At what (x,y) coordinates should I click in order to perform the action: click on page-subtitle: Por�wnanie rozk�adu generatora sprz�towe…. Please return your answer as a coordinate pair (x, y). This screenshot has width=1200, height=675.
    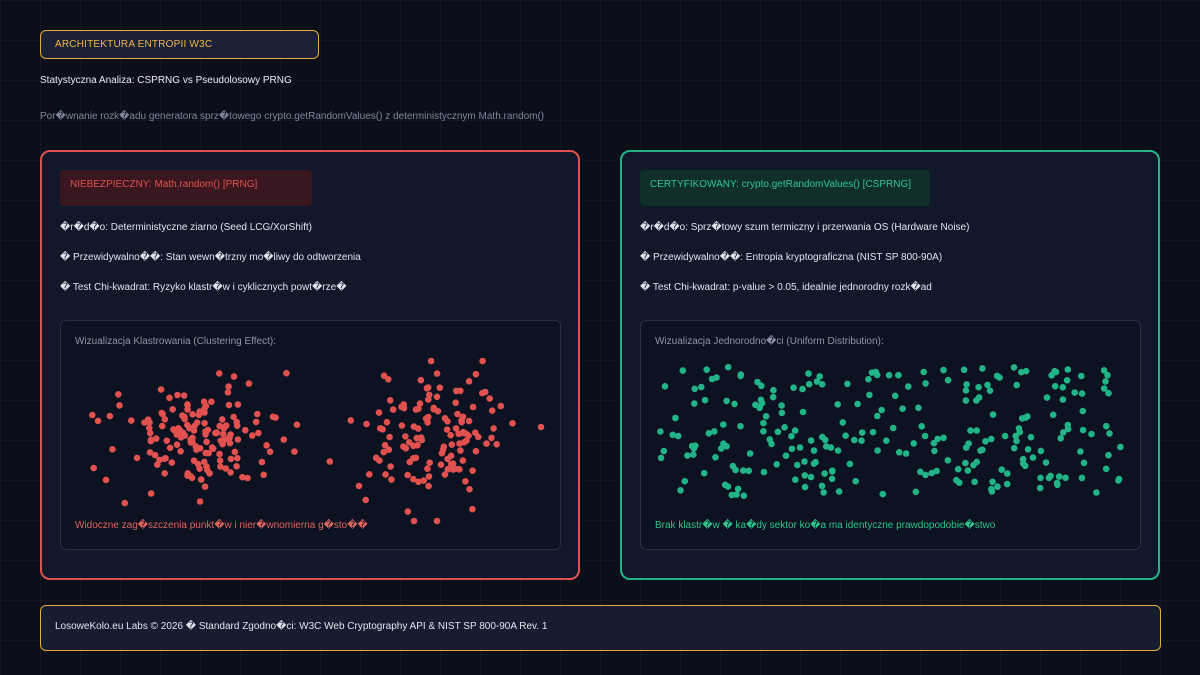
    Looking at the image, I should click on (292, 116).